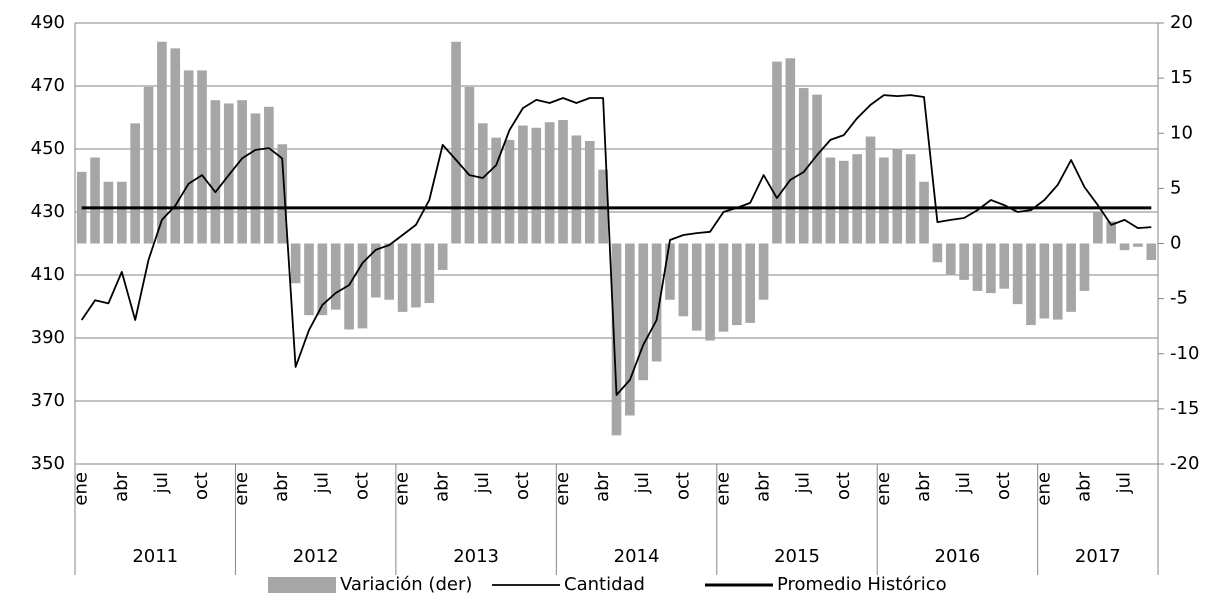  I want to click on legend-label: Variación (der), so click(406, 584).